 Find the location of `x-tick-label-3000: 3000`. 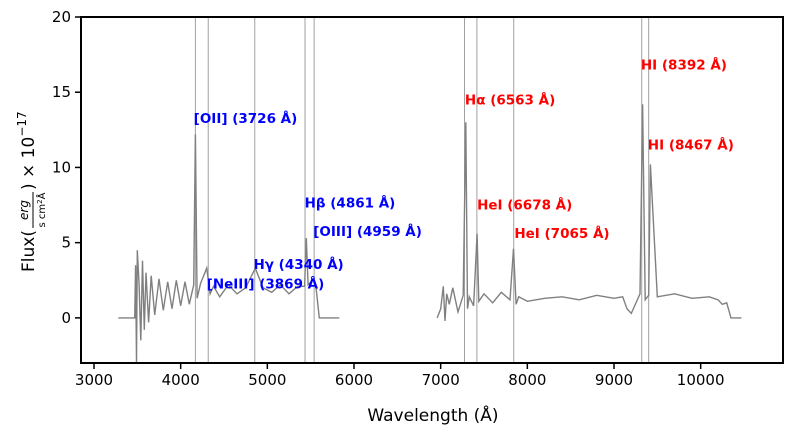

x-tick-label-3000: 3000 is located at coordinates (94, 380).